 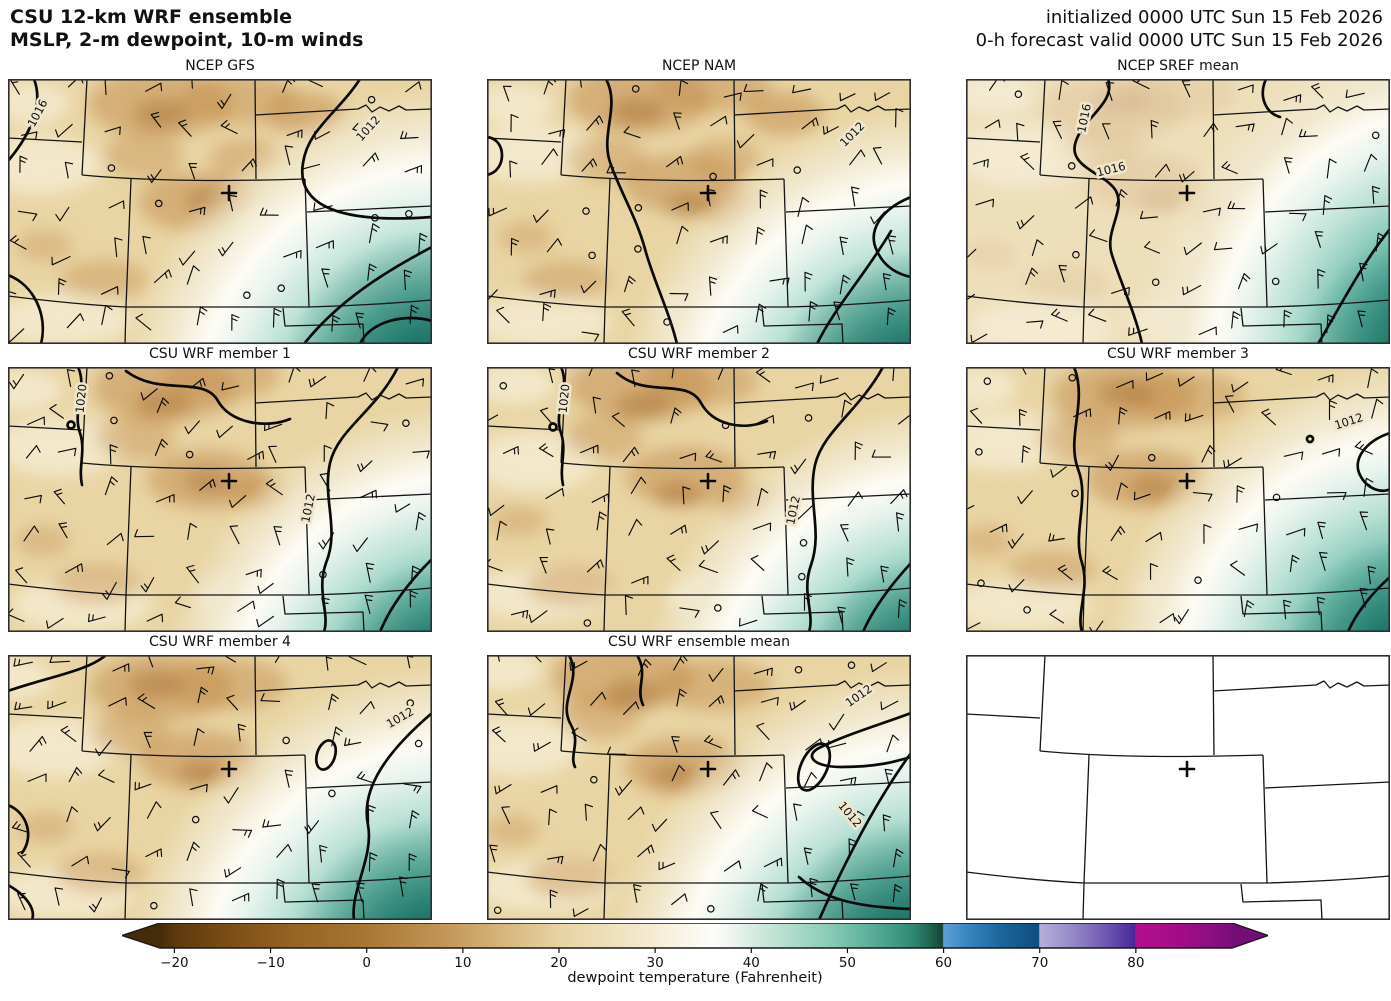 What do you see at coordinates (174, 963) in the screenshot?
I see `colorbar-tick-label: −20` at bounding box center [174, 963].